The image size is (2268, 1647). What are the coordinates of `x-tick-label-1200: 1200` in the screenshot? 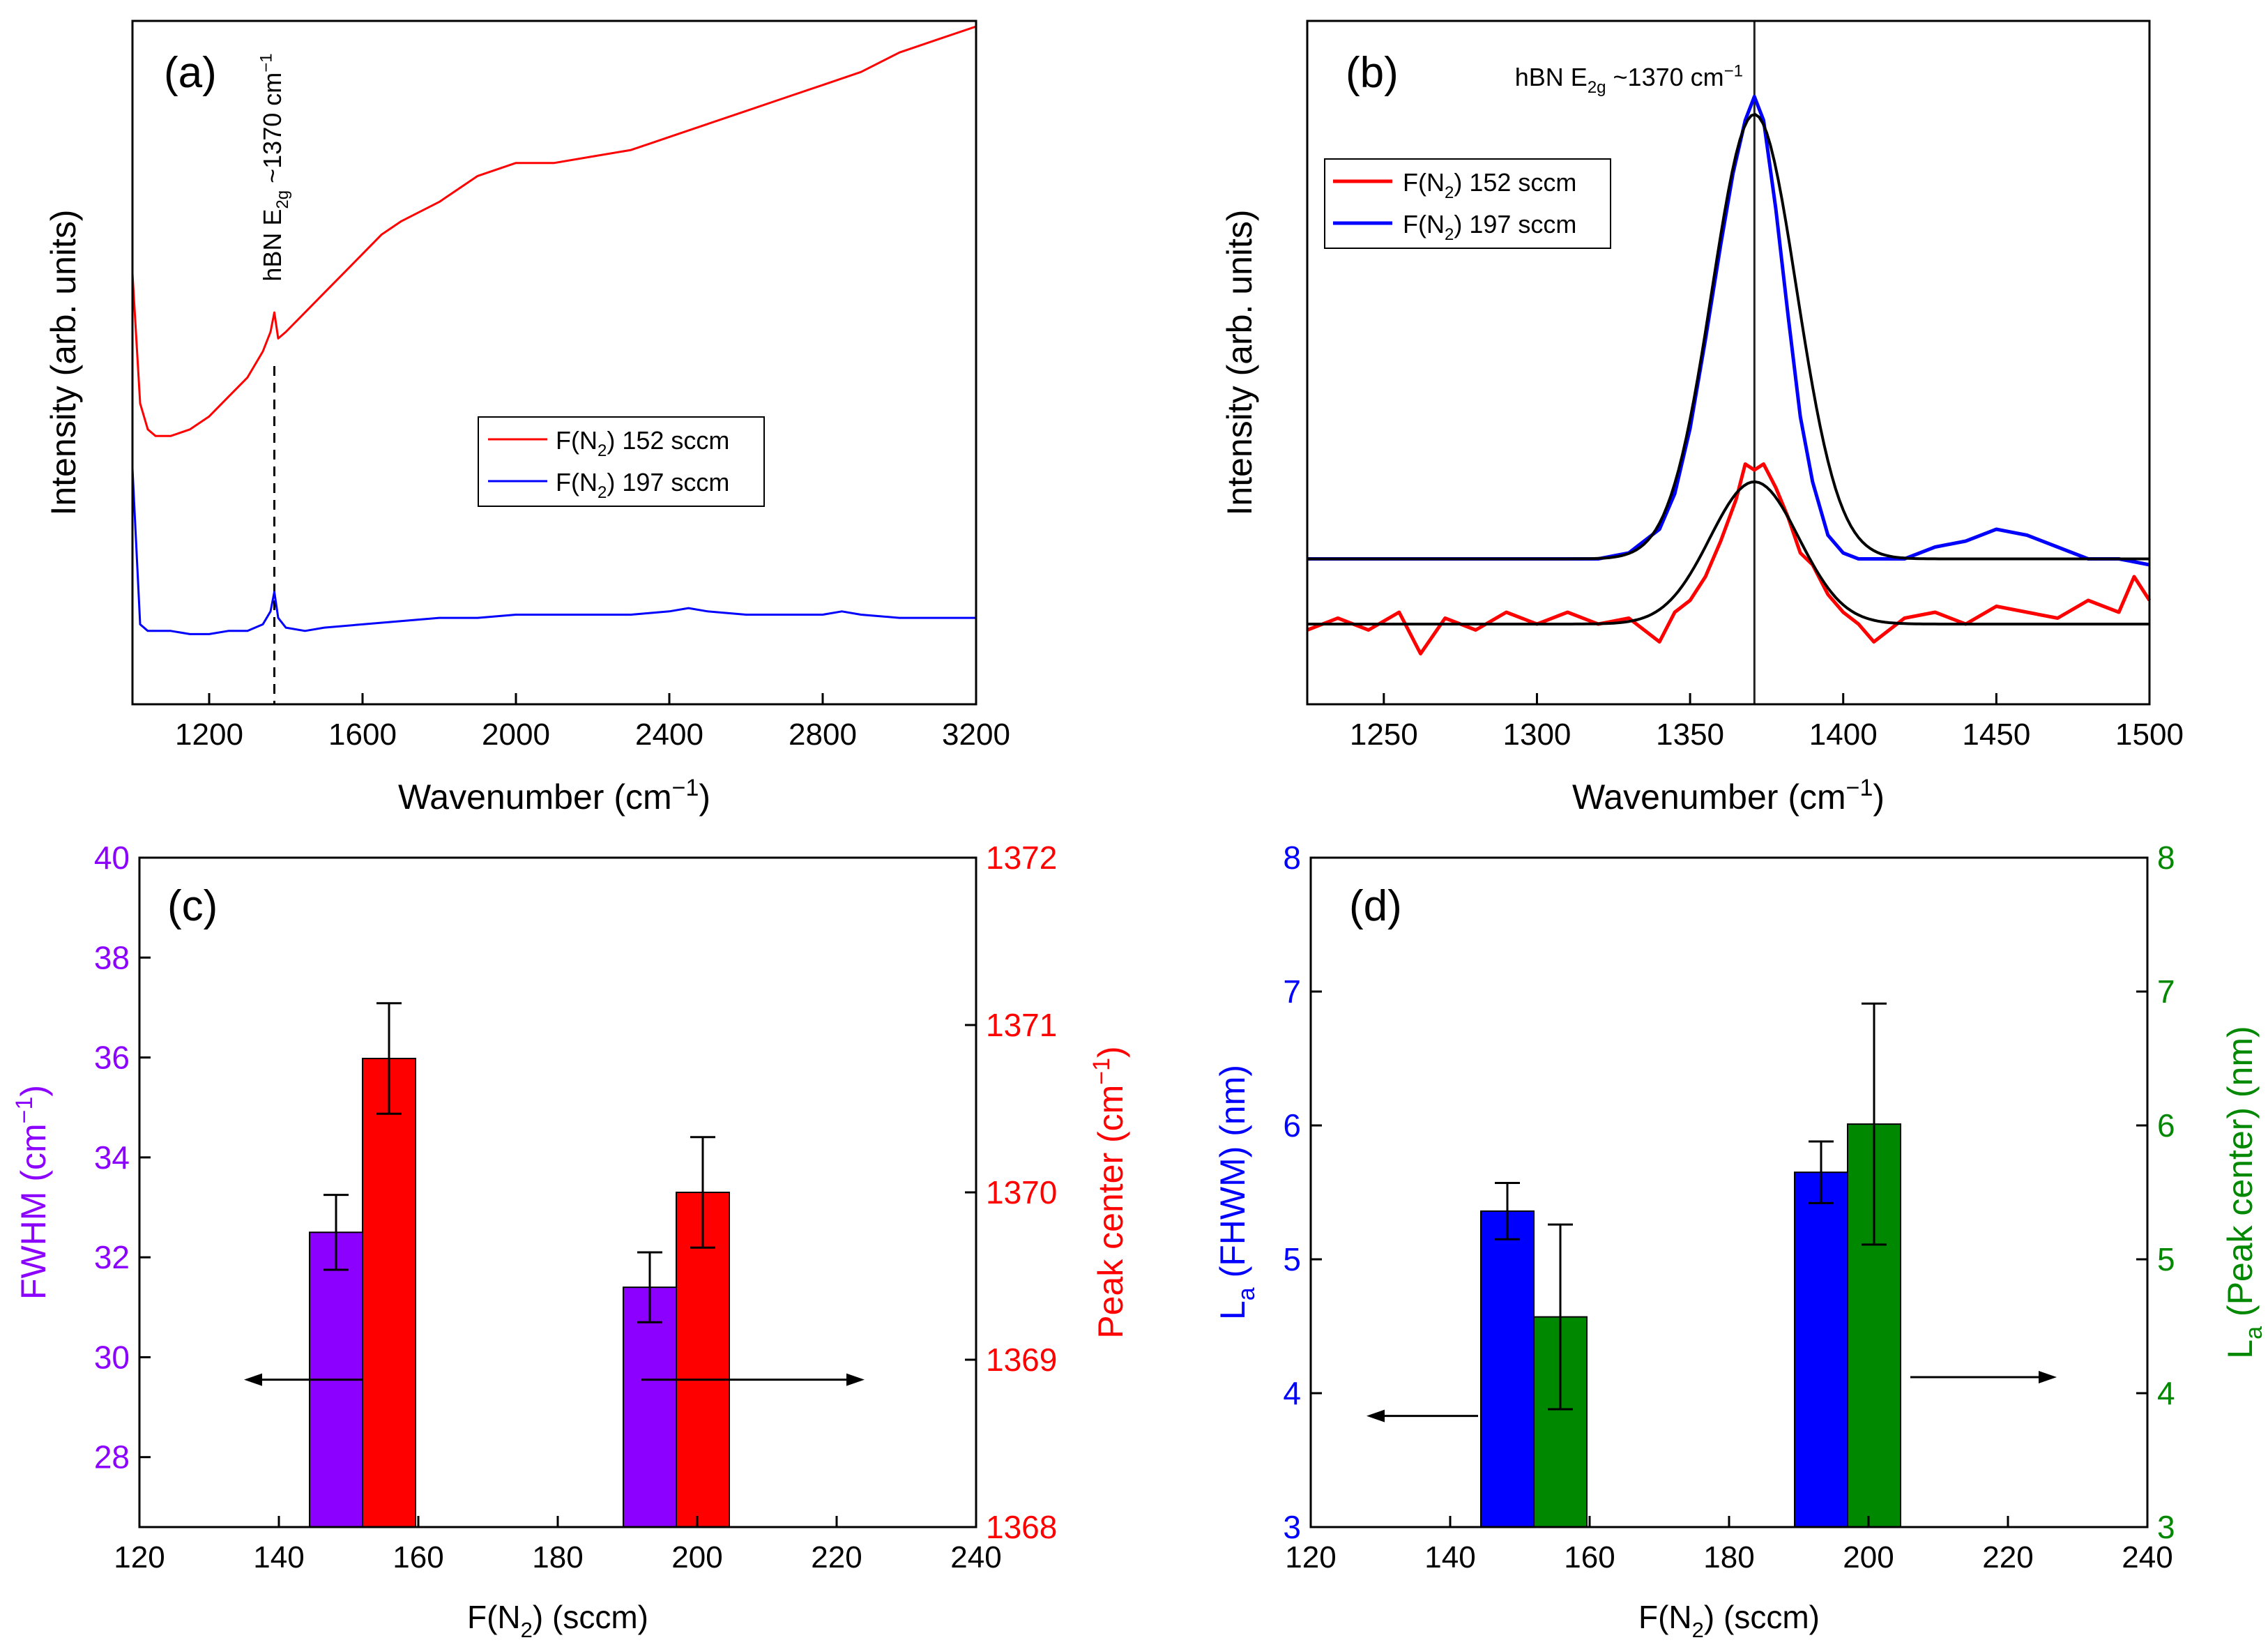 It's located at (209, 735).